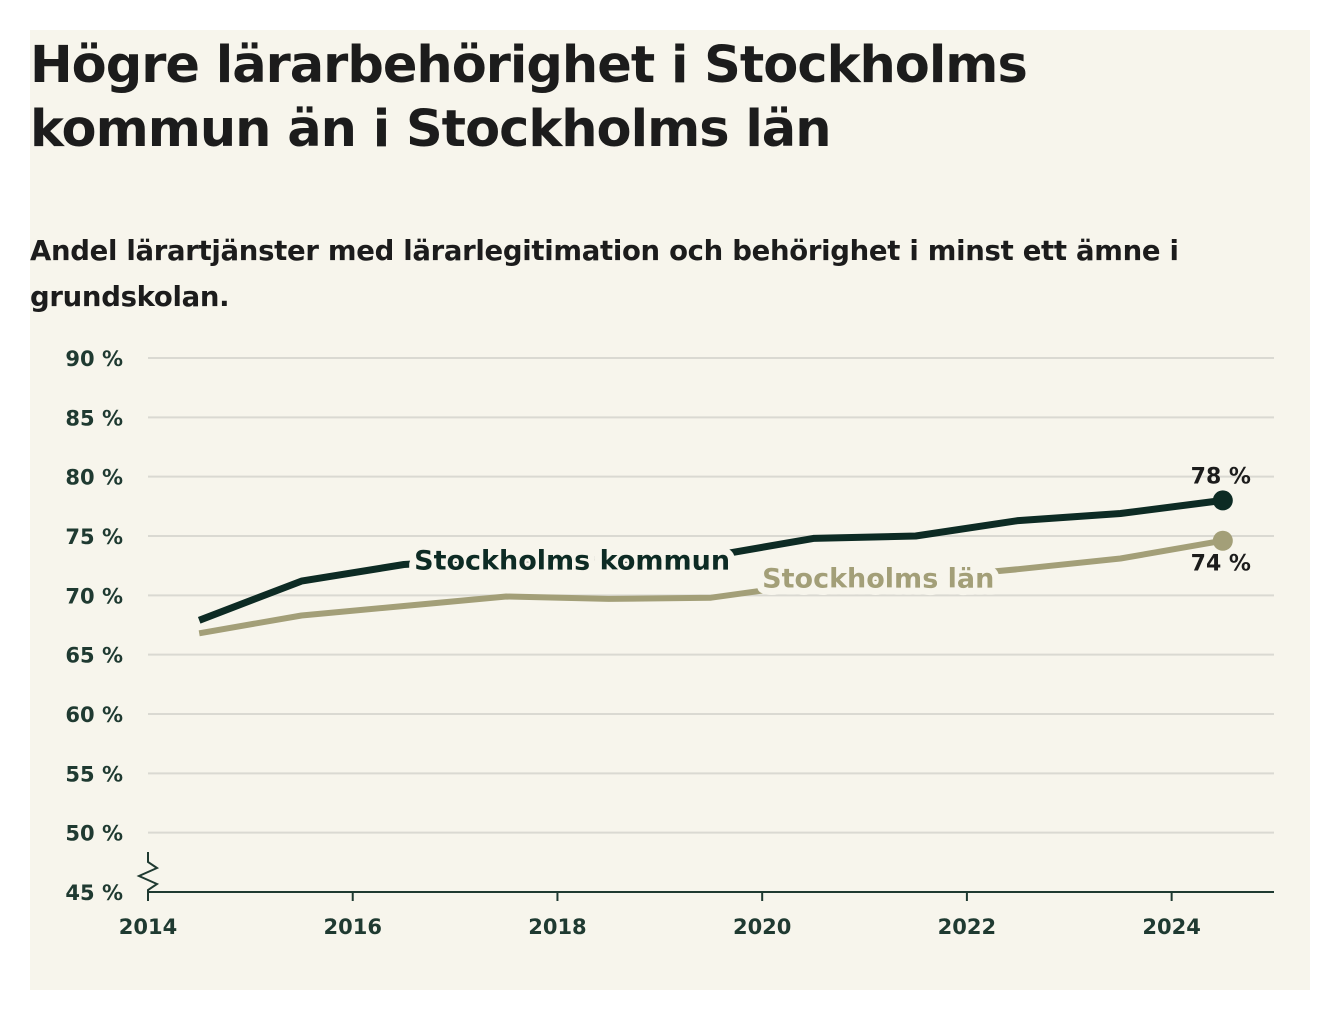  Describe the element at coordinates (94, 537) in the screenshot. I see `y-tick-label: 75 %` at that location.